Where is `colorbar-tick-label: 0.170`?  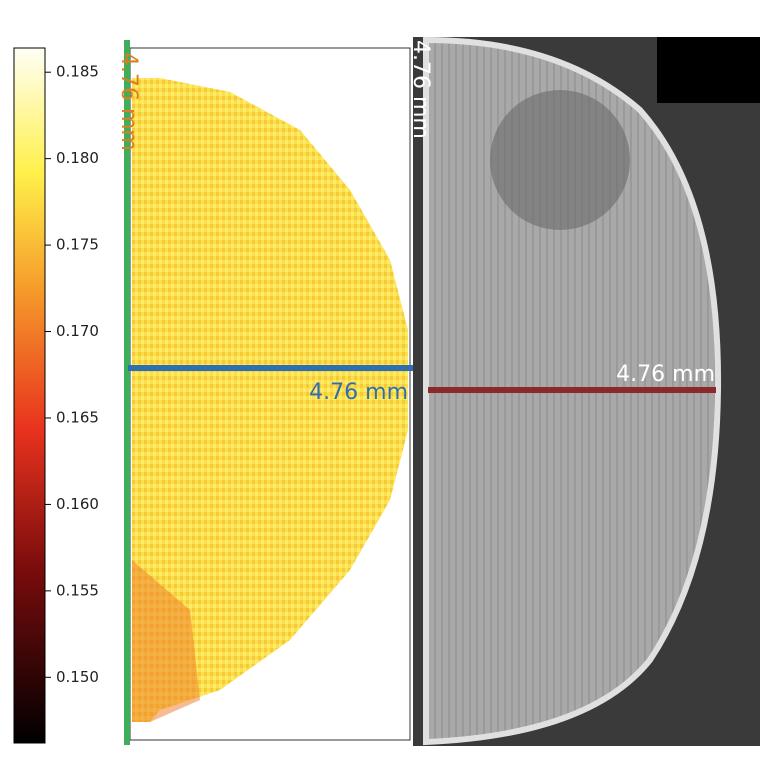
colorbar-tick-label: 0.170 is located at coordinates (77, 331).